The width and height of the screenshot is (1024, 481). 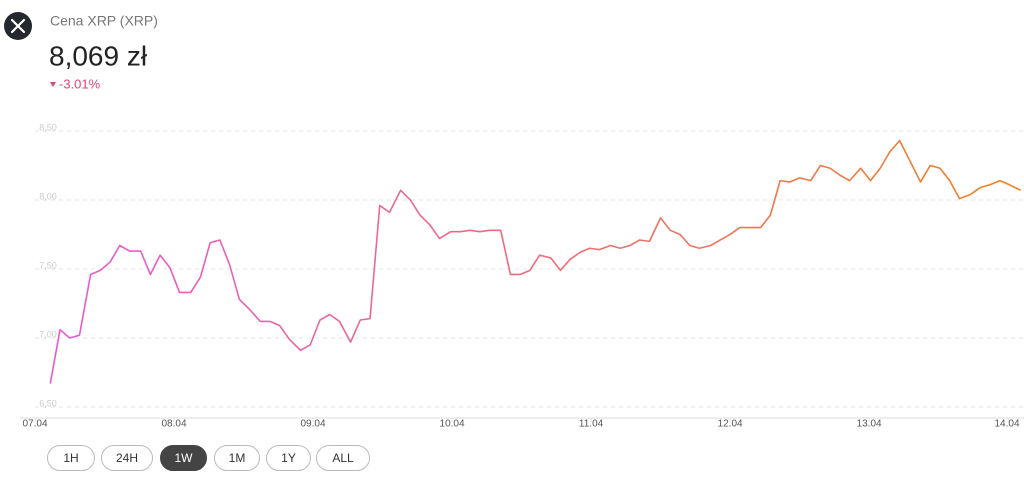 What do you see at coordinates (104, 21) in the screenshot?
I see `title: Cena XRP (XRP)` at bounding box center [104, 21].